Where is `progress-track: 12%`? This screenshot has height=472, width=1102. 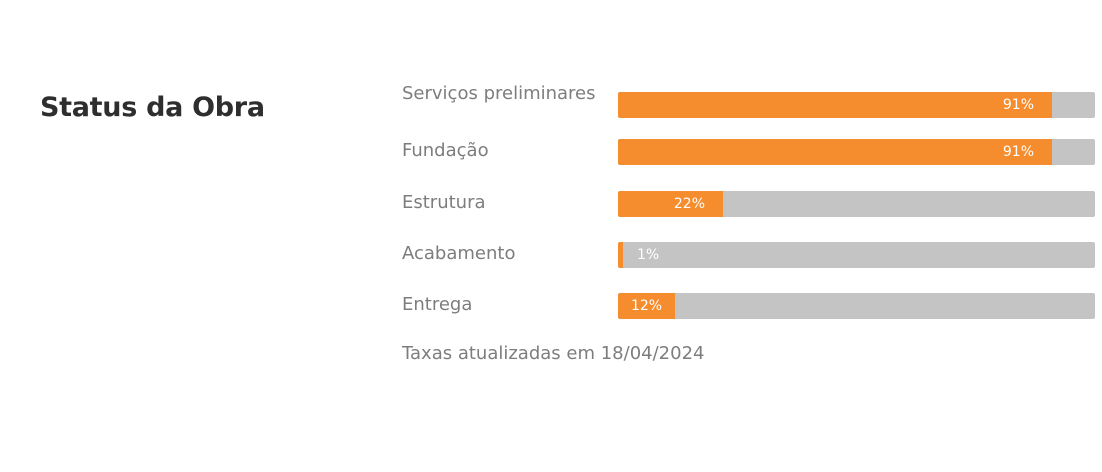 progress-track: 12% is located at coordinates (856, 306).